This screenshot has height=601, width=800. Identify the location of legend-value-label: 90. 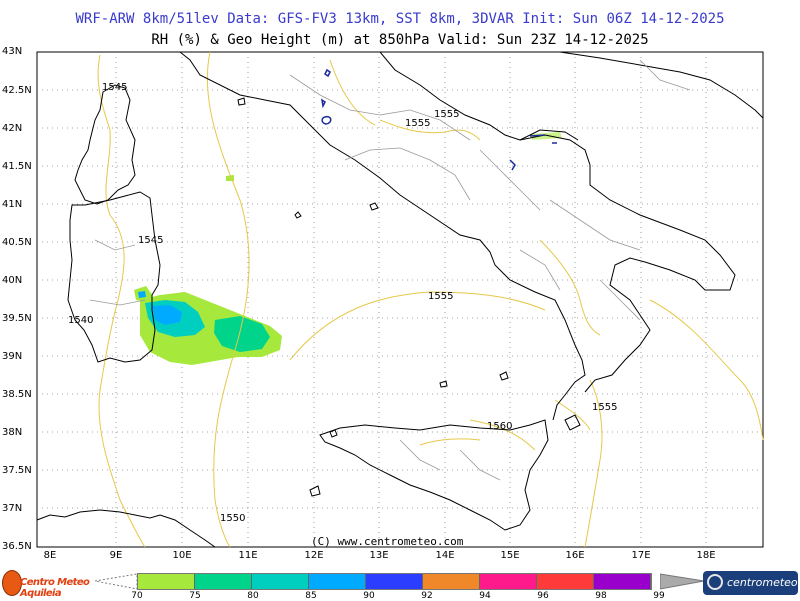
(369, 596).